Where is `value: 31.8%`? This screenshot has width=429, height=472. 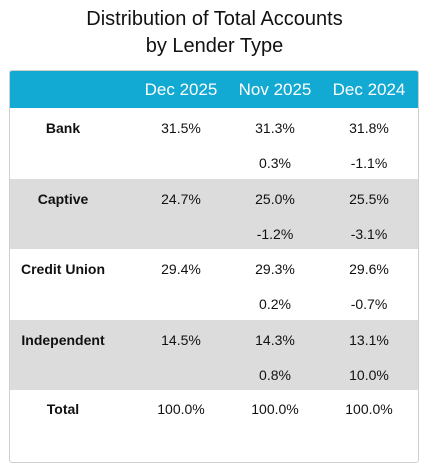 value: 31.8% is located at coordinates (369, 128).